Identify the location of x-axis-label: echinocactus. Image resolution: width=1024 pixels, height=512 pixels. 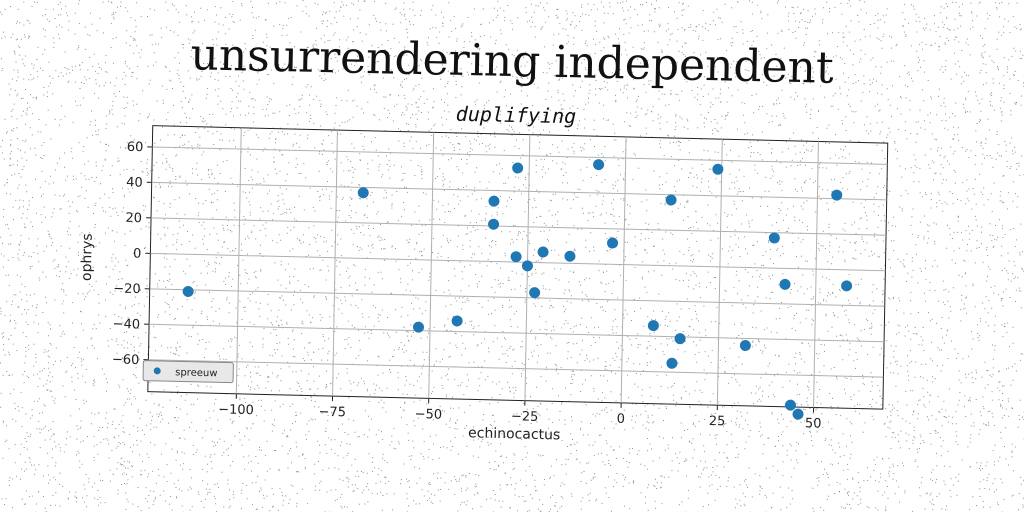
(514, 434).